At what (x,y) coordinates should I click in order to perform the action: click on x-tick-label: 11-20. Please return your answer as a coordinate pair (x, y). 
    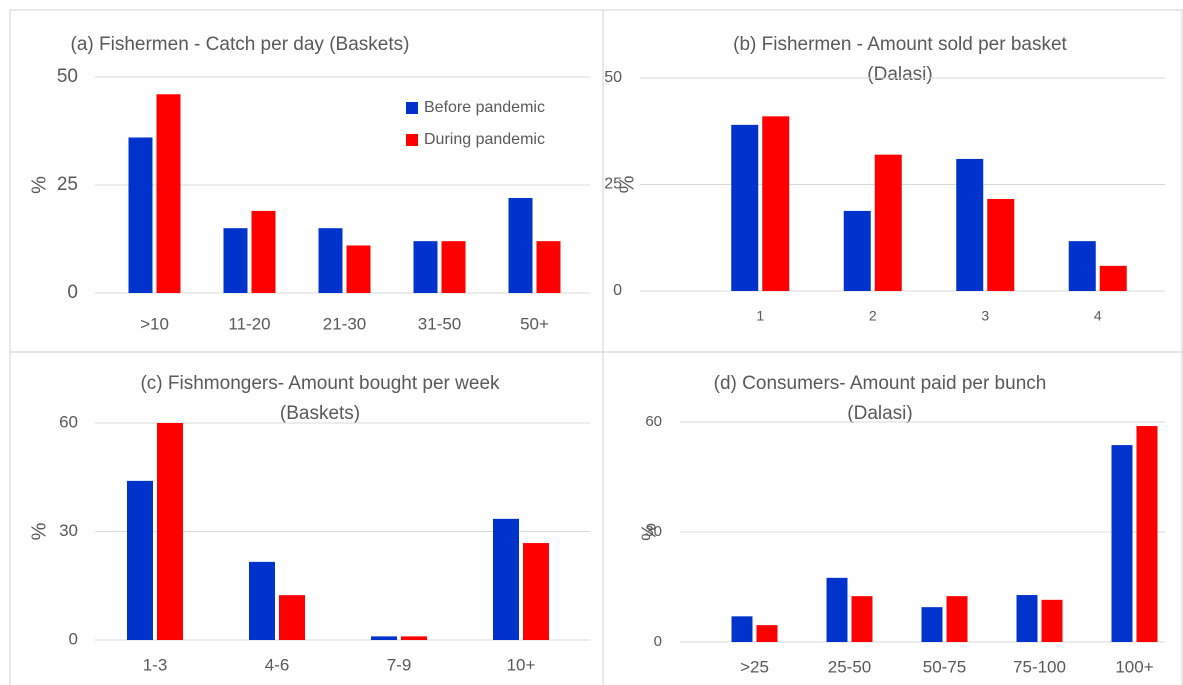
    Looking at the image, I should click on (249, 323).